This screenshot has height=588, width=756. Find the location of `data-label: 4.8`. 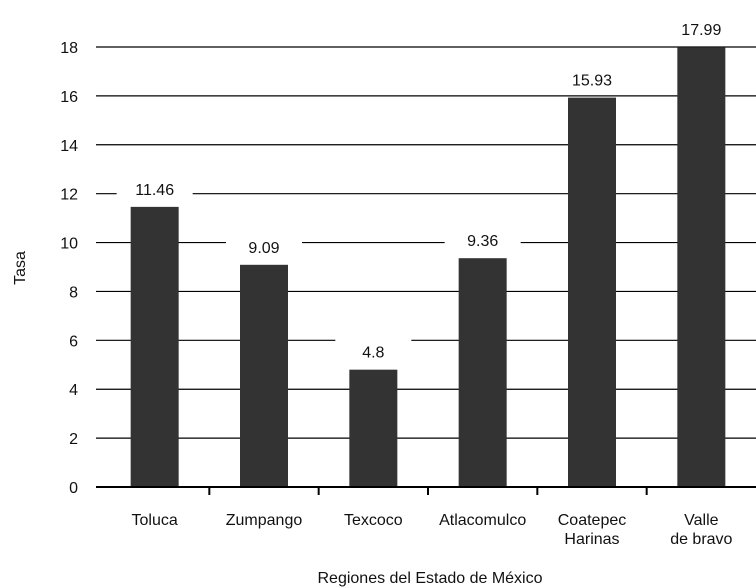

data-label: 4.8 is located at coordinates (373, 353).